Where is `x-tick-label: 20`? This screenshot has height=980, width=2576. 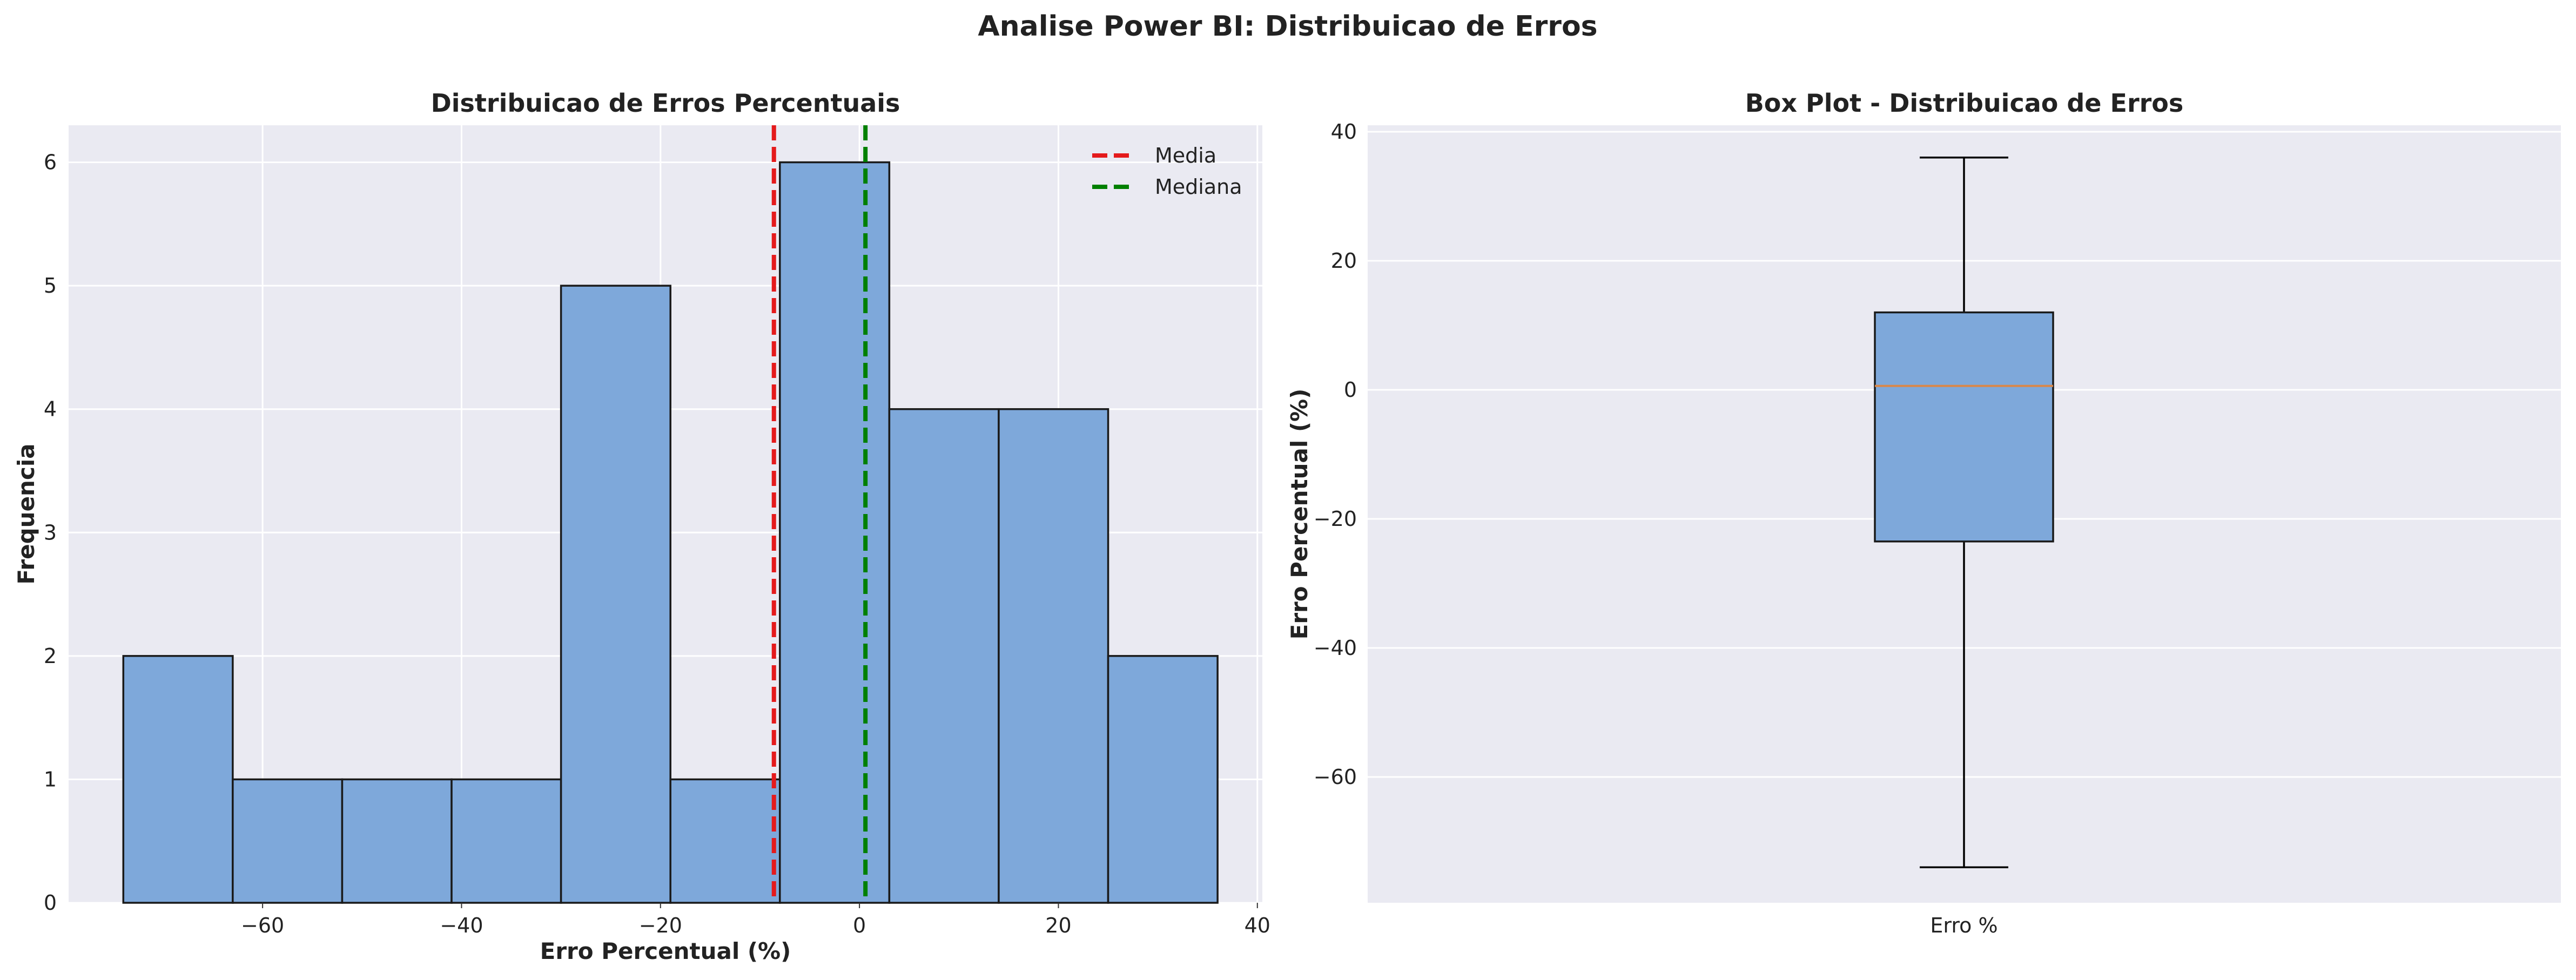 x-tick-label: 20 is located at coordinates (1058, 925).